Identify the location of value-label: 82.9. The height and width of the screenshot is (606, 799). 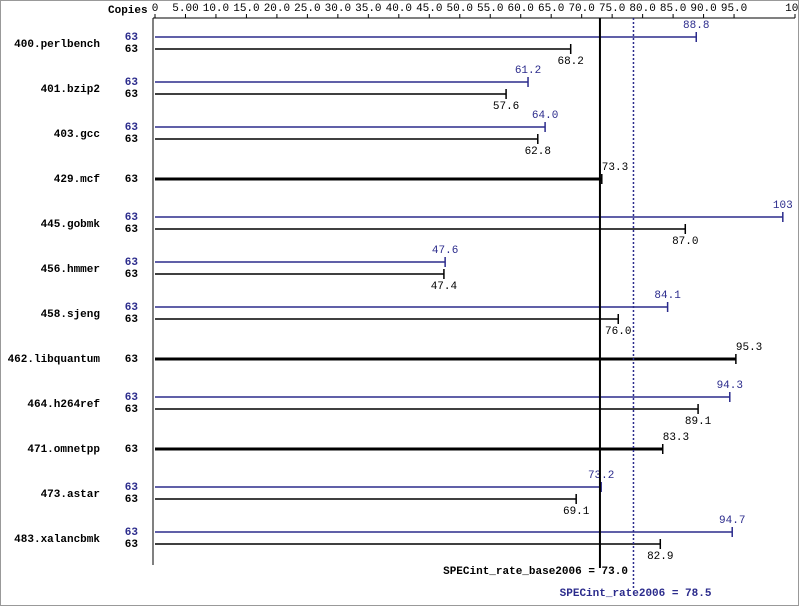
(660, 557).